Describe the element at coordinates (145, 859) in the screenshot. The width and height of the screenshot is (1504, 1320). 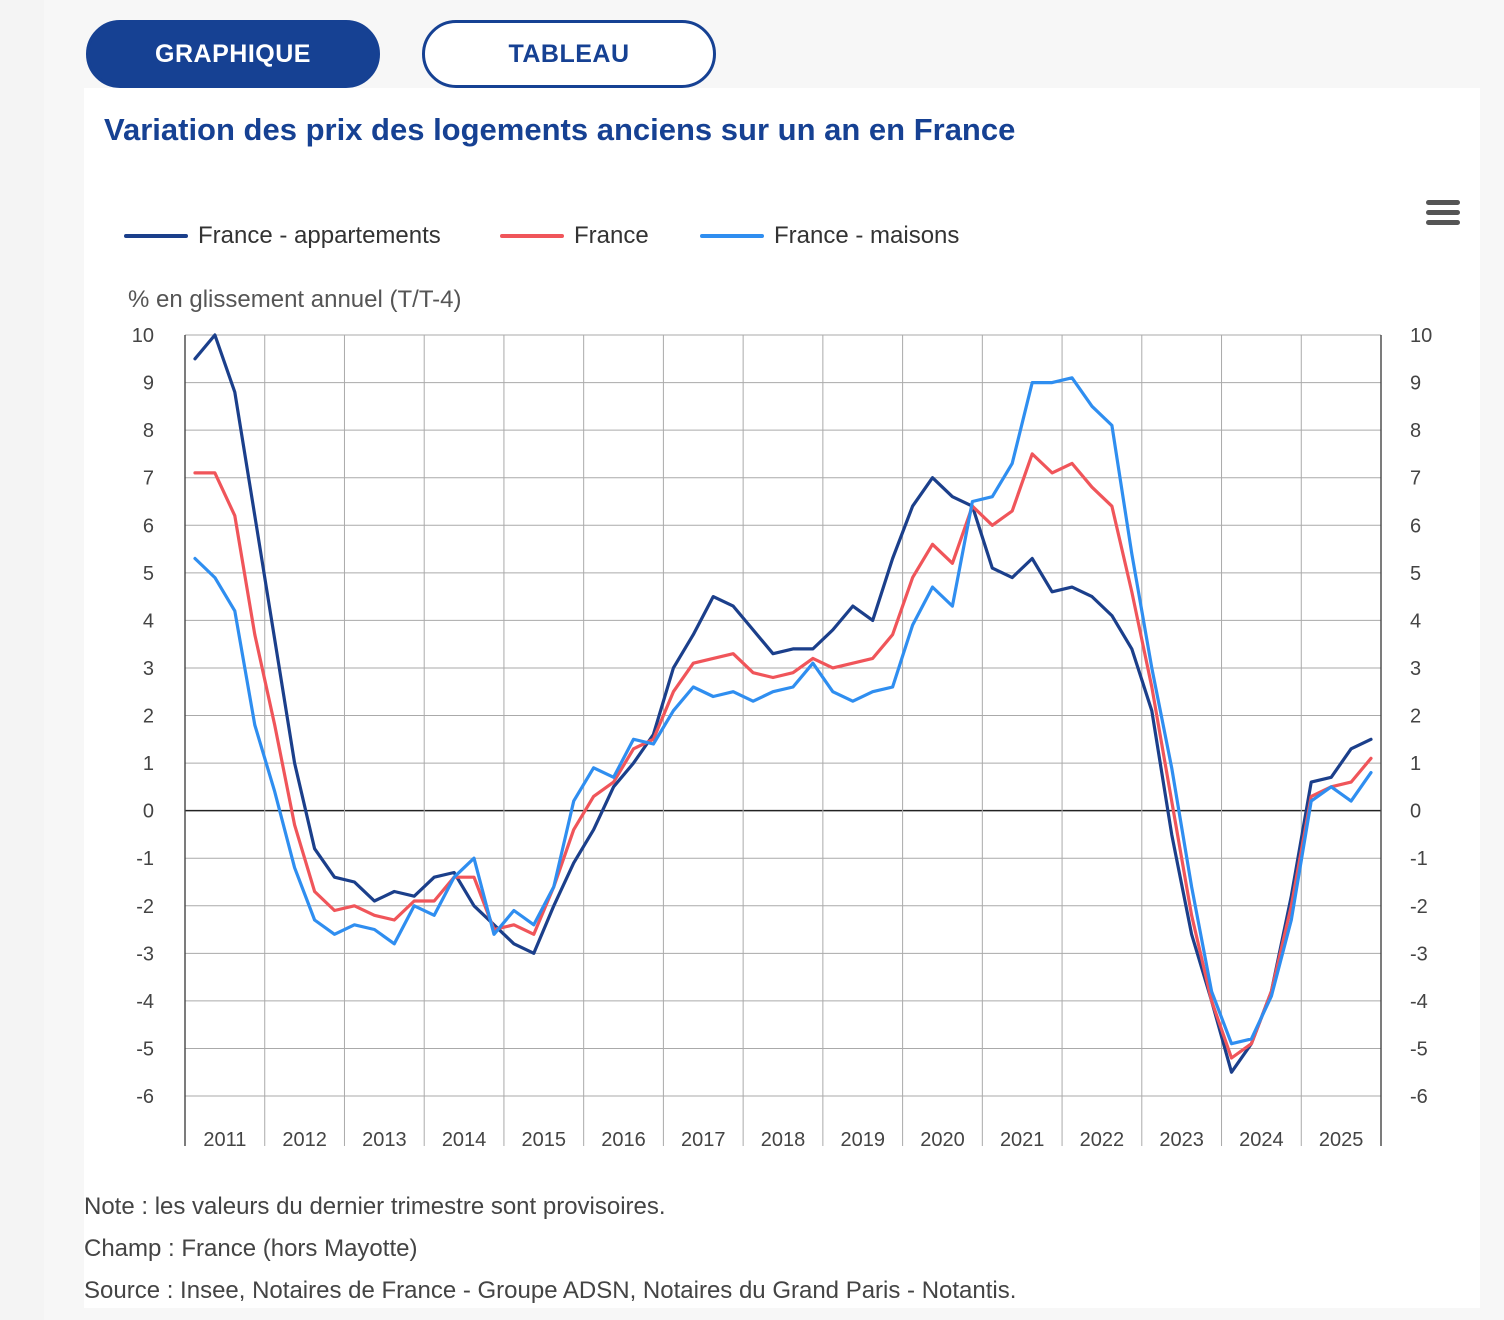
I see `y-tick-label-left: -1` at that location.